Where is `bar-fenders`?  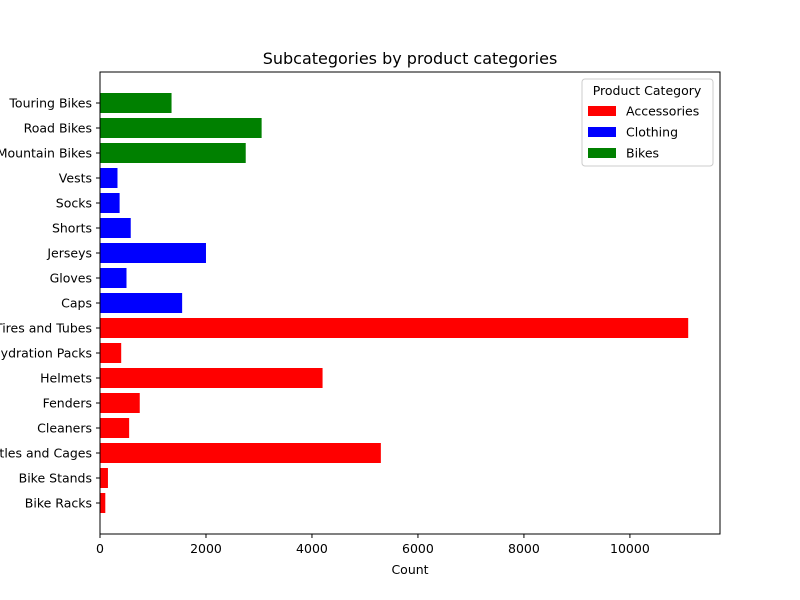 bar-fenders is located at coordinates (120, 403).